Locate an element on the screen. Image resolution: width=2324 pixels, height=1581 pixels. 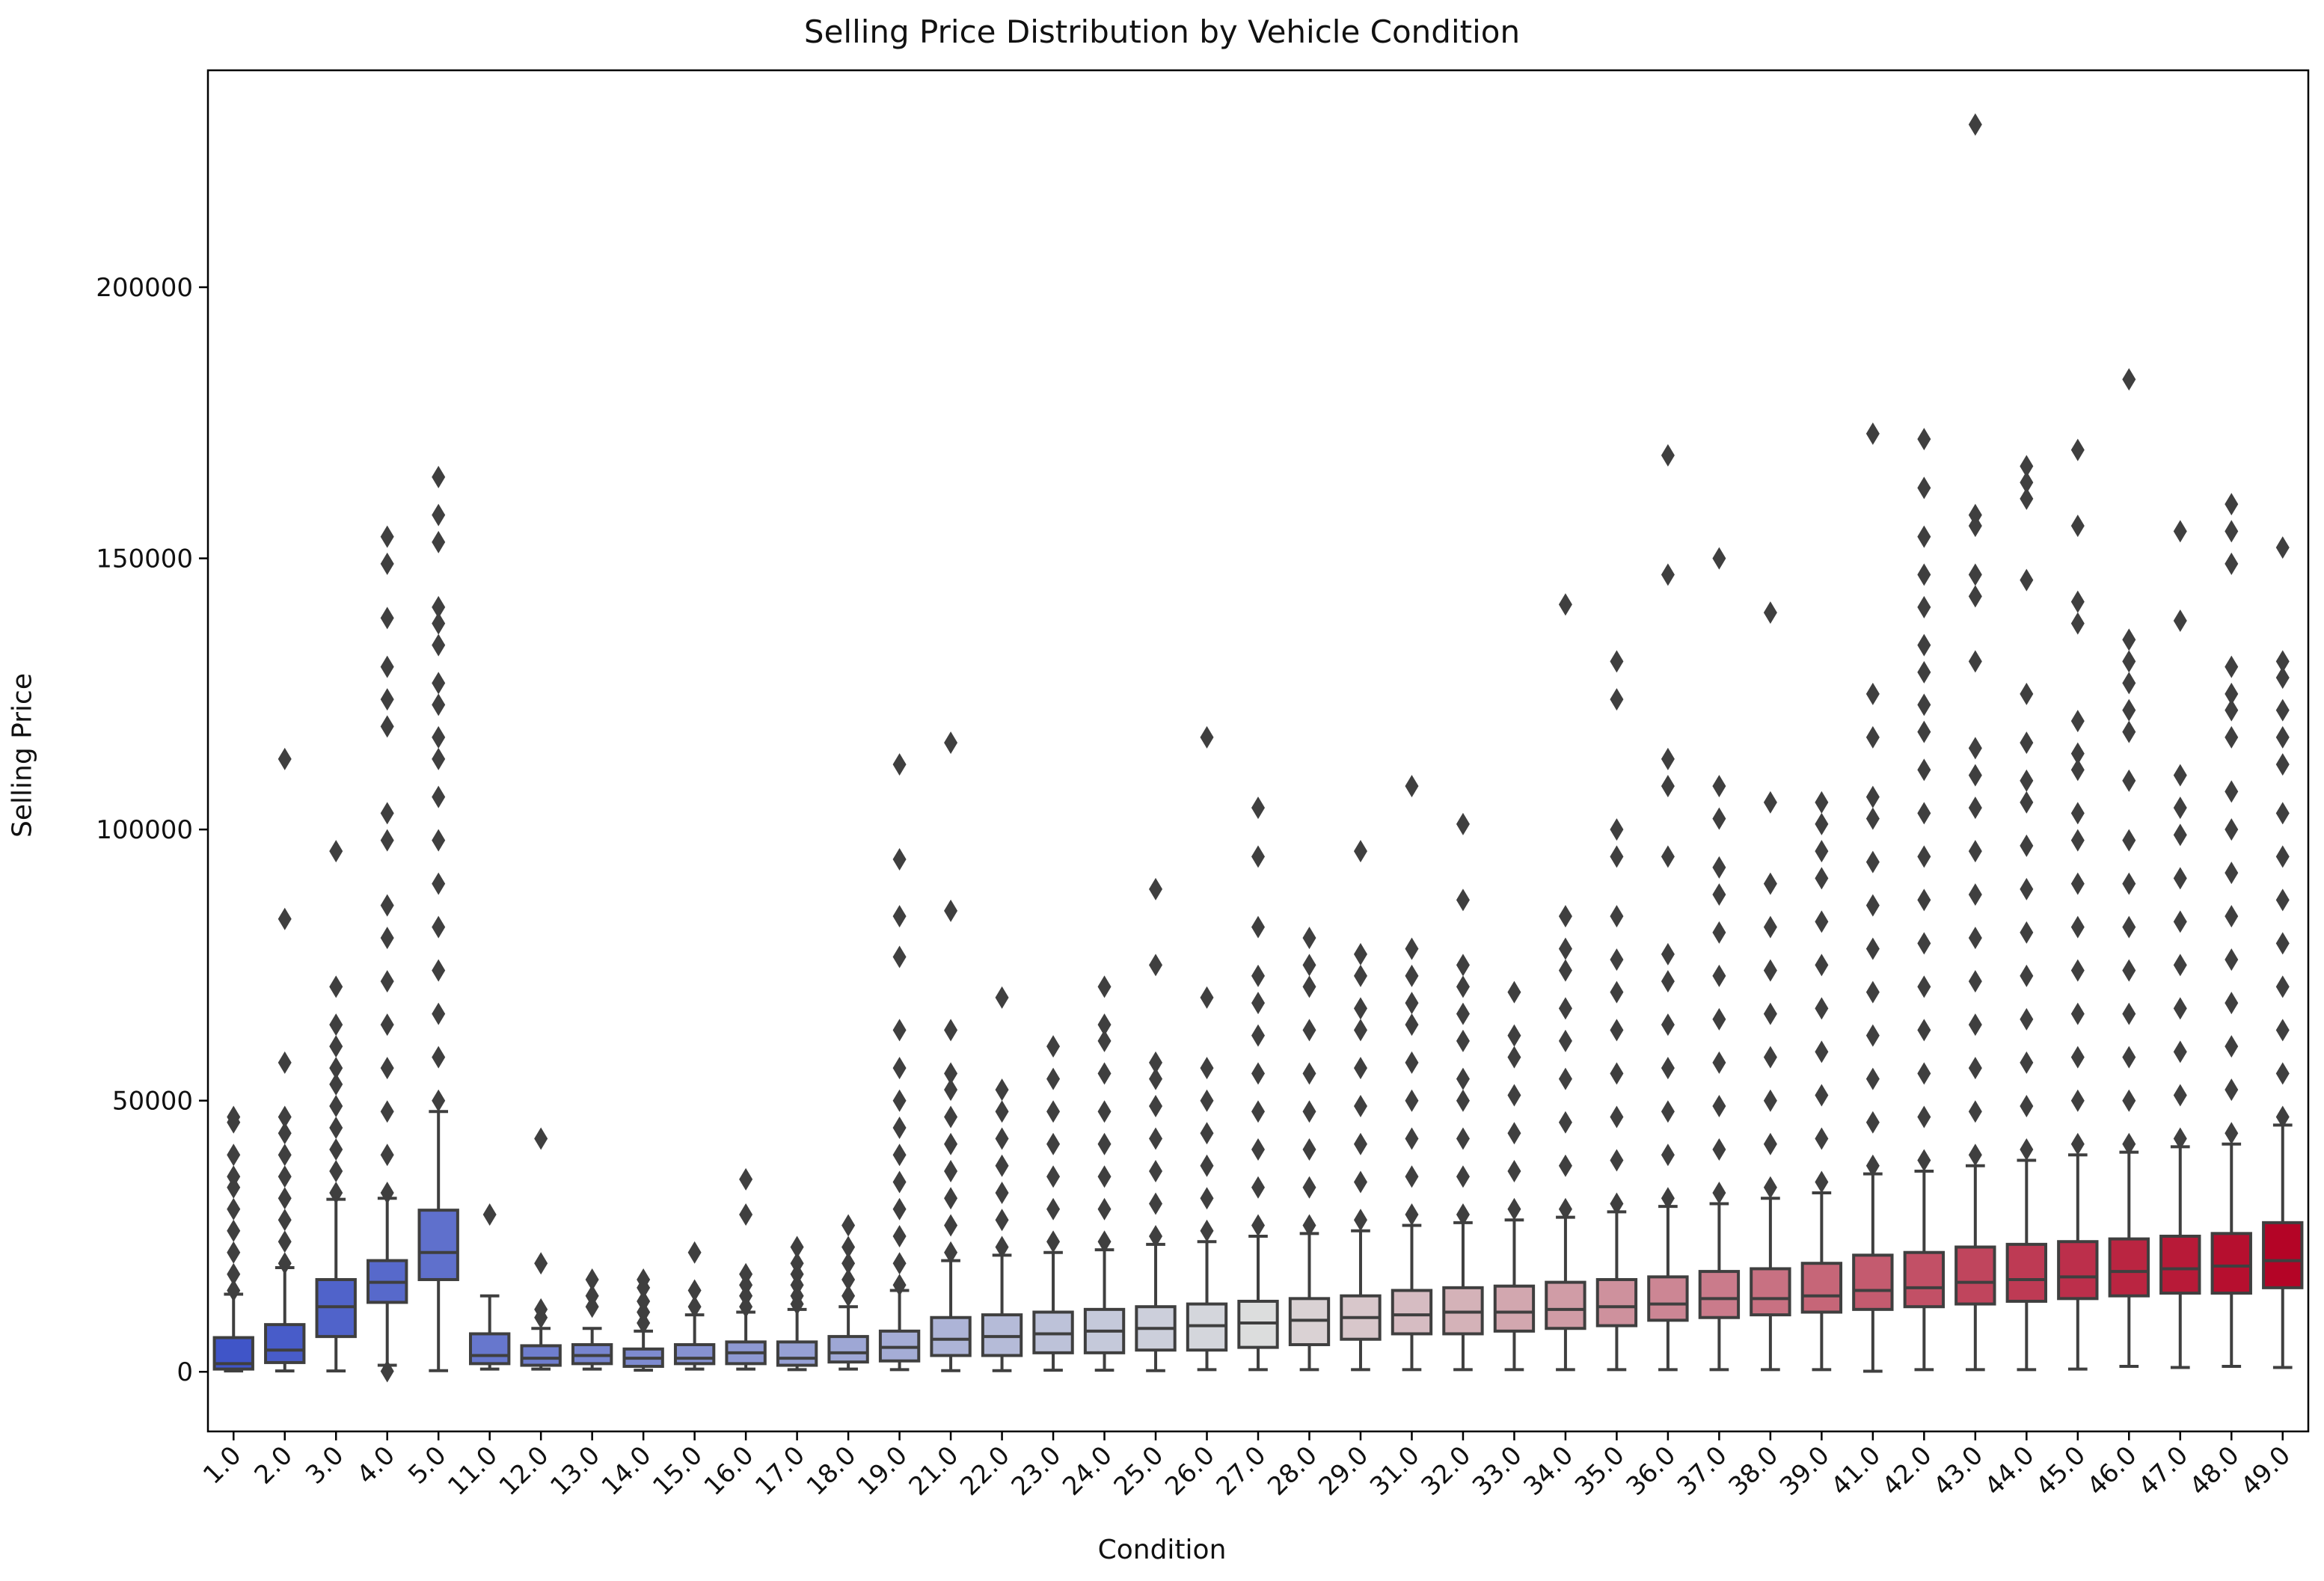
x-tick-label: 14.0 is located at coordinates (627, 1471).